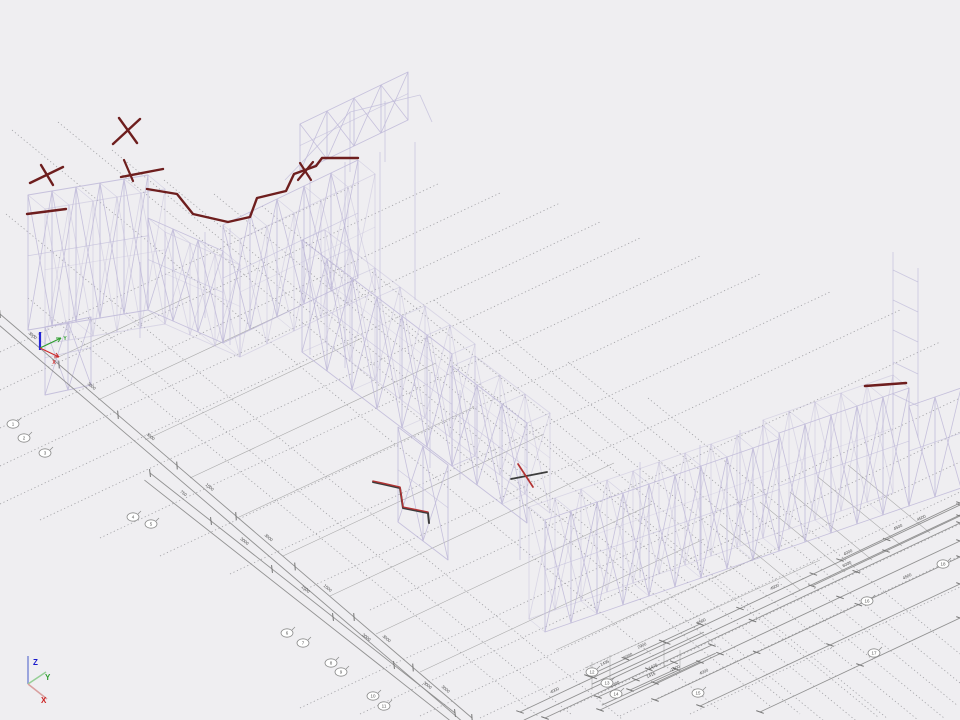  What do you see at coordinates (698, 693) in the screenshot?
I see `svg-text: 15` at bounding box center [698, 693].